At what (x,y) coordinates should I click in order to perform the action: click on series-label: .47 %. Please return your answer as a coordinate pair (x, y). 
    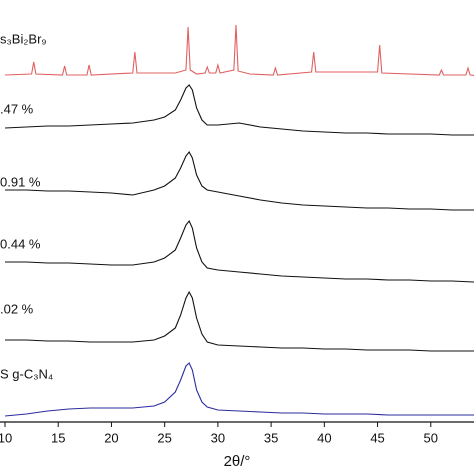
    Looking at the image, I should click on (17, 108).